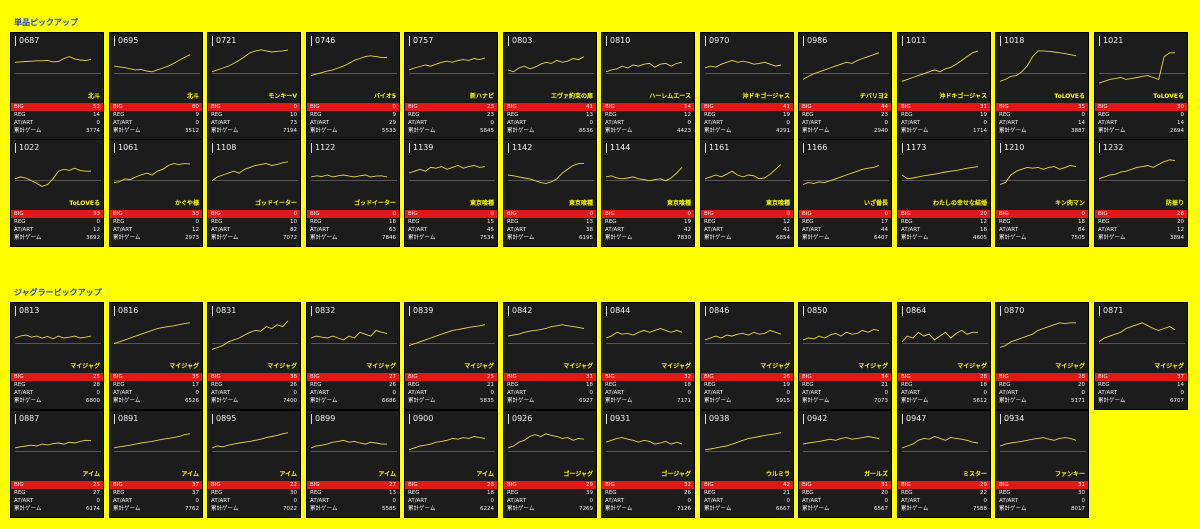 The height and width of the screenshot is (529, 1200). I want to click on stat-row-art: AT/ART 0, so click(747, 393).